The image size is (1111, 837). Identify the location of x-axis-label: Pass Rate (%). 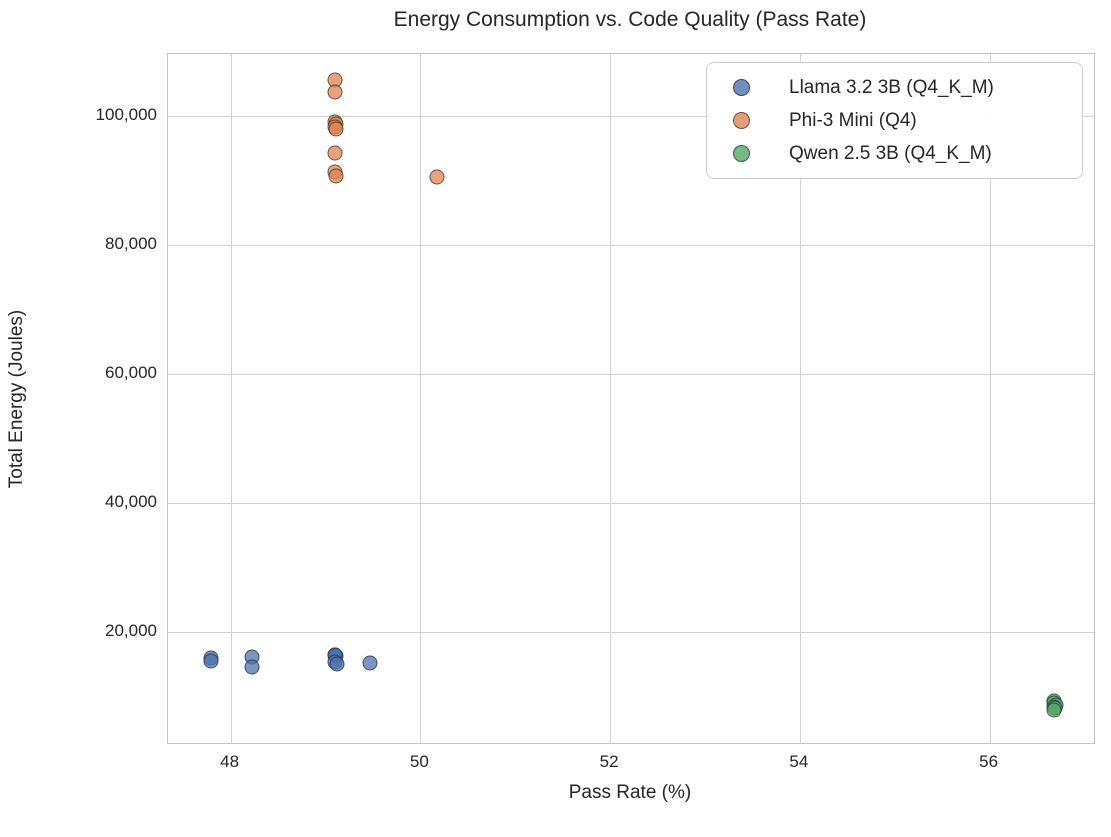
(630, 792).